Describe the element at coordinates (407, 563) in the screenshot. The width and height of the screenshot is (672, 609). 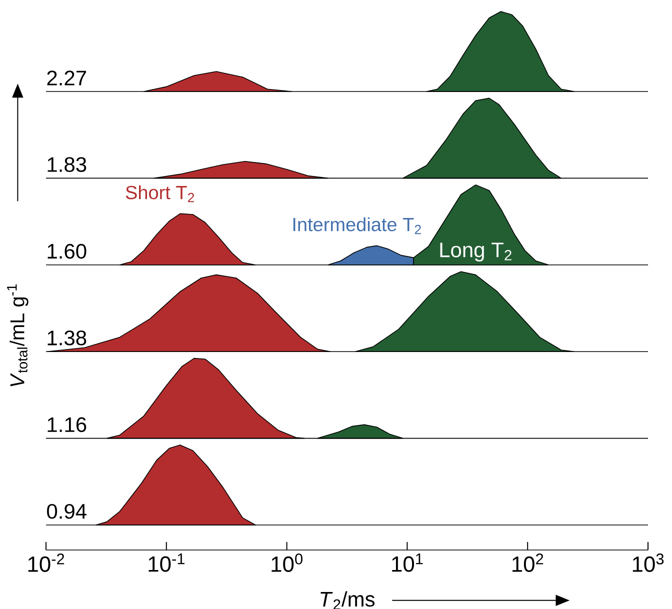
I see `x-tick-label: 10$^{1}$` at that location.